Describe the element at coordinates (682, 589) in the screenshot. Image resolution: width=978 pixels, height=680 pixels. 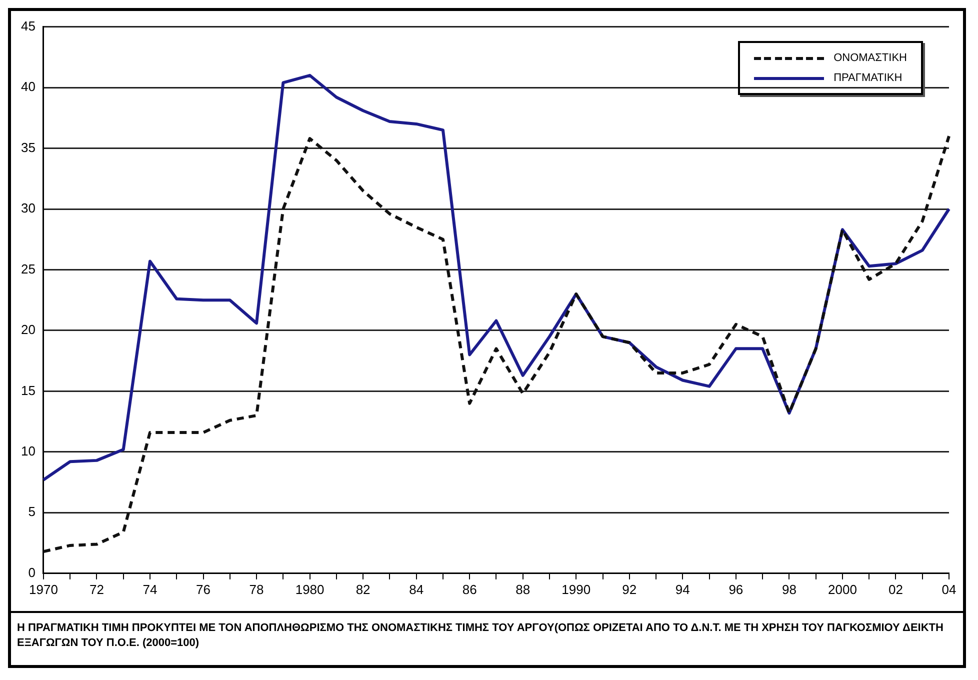
I see `x-tick-label: 94` at that location.